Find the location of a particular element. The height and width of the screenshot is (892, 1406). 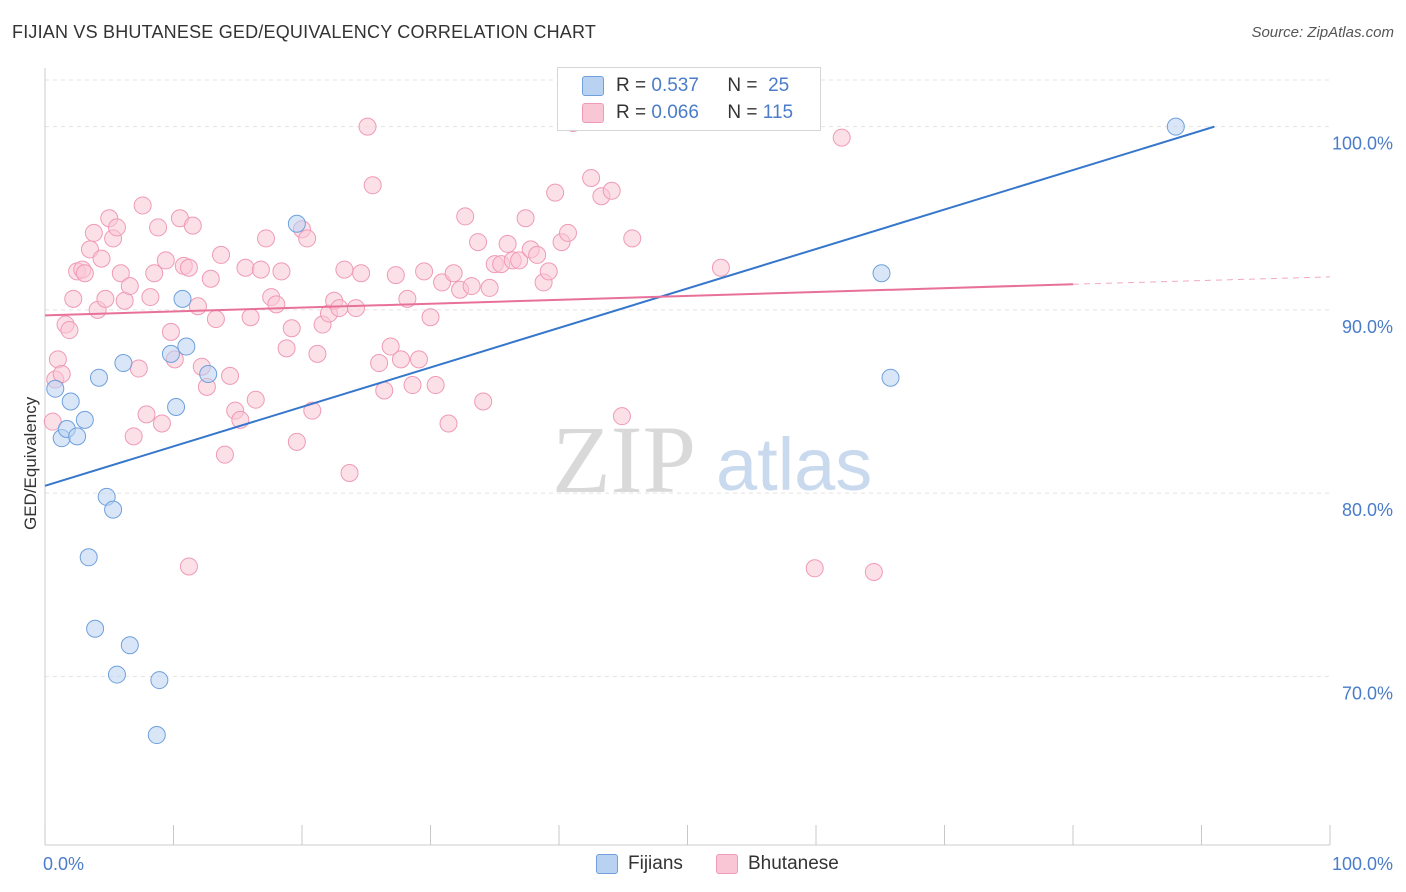

bhutanese-swatch is located at coordinates (593, 113).